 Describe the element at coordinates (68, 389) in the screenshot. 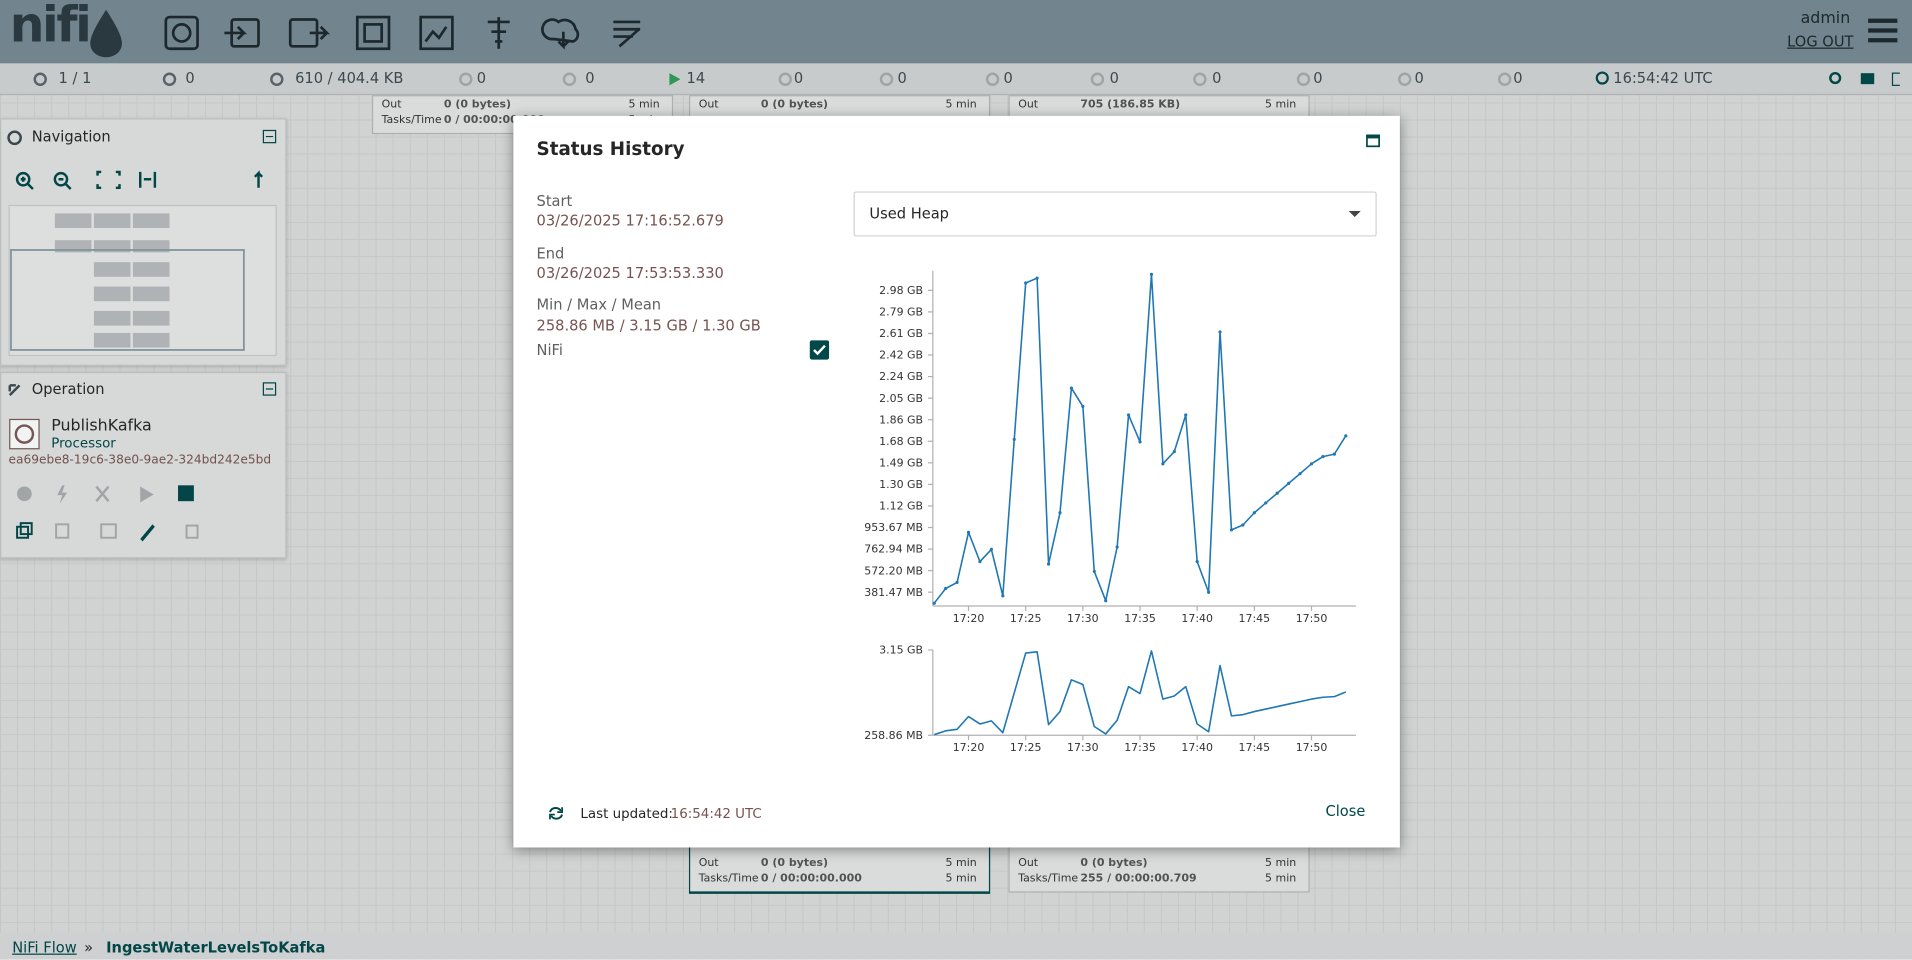

I see `panel-title: Operation` at that location.